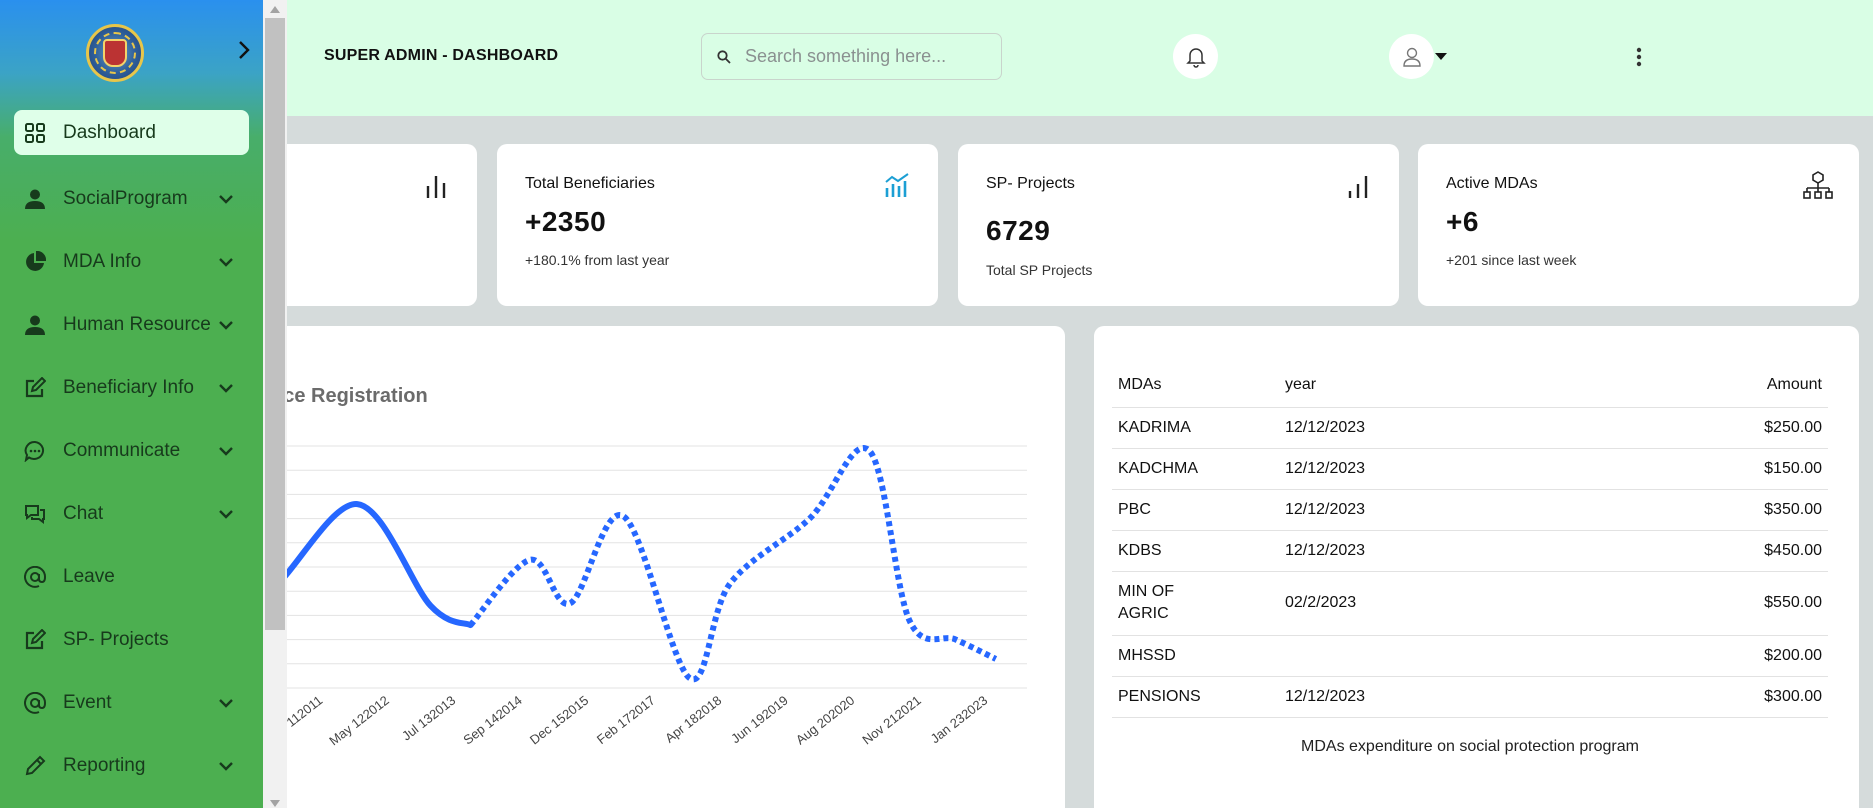 Image resolution: width=1873 pixels, height=808 pixels. Describe the element at coordinates (1018, 230) in the screenshot. I see `stat-value: 6729` at that location.